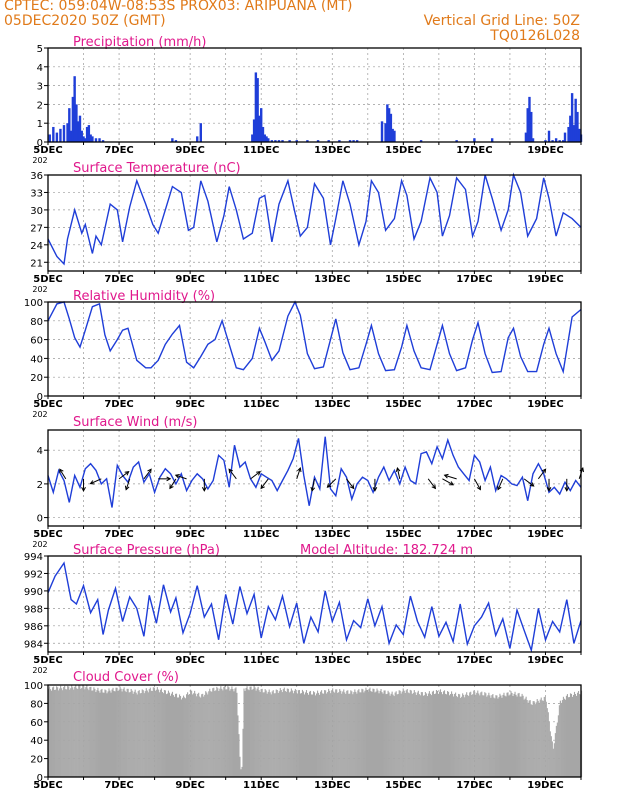 Image resolution: width=618 pixels, height=800 pixels. Describe the element at coordinates (33, 574) in the screenshot. I see `y-tick-label: 992` at that location.